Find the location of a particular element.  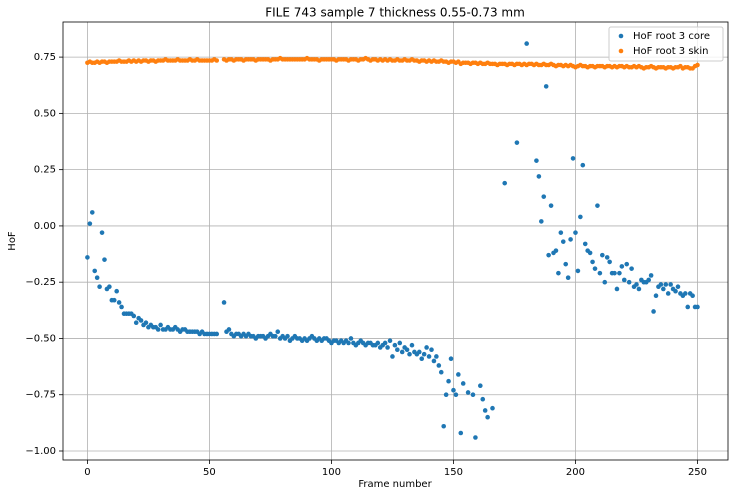

y-tick-label: 0.25 is located at coordinates (45, 170).